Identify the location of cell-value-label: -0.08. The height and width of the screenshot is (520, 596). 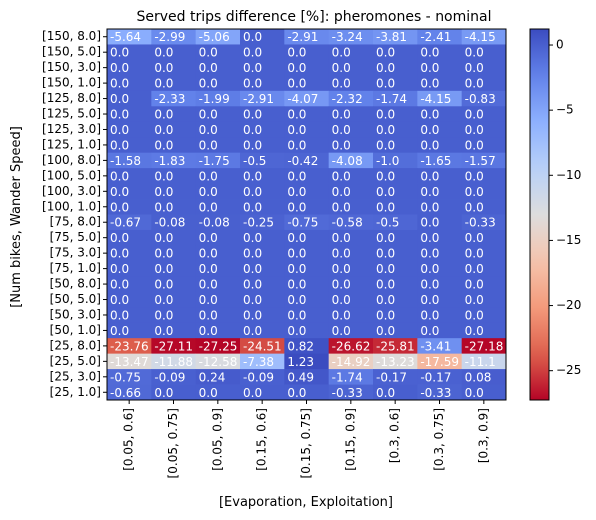
(169, 223).